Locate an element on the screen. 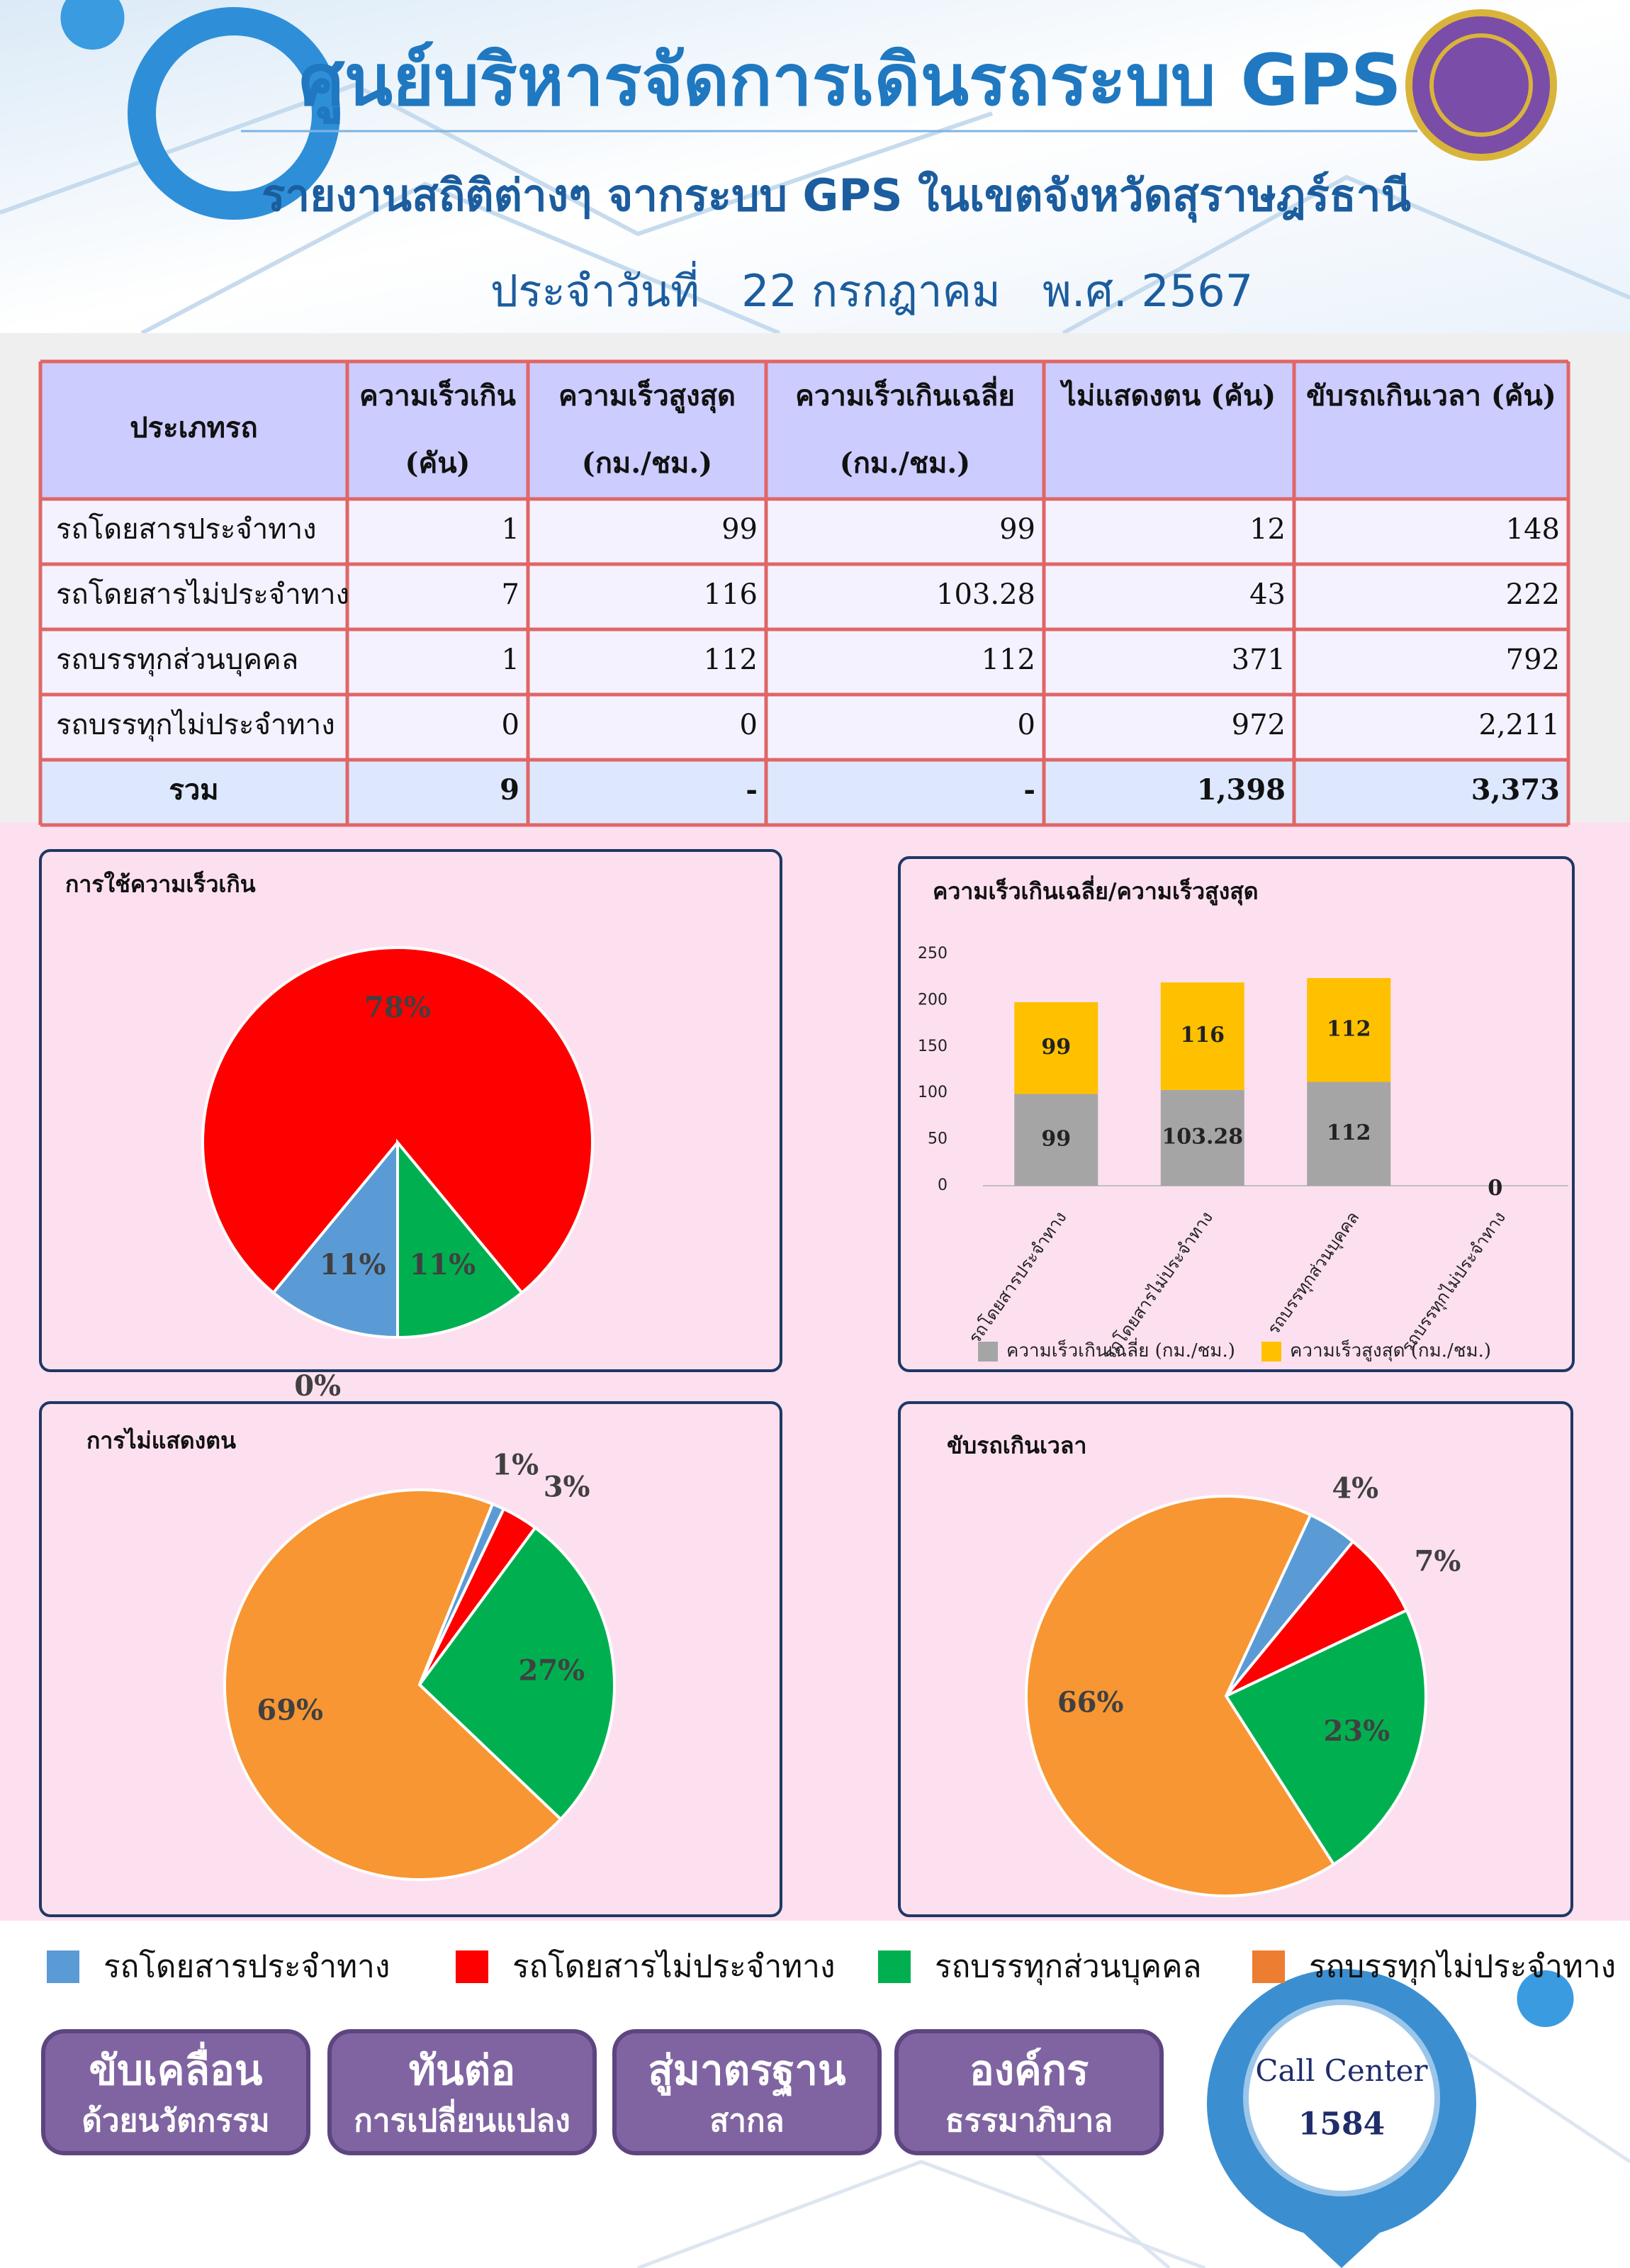 This screenshot has width=1630, height=2268. table-header: ประเภทรถ is located at coordinates (194, 427).